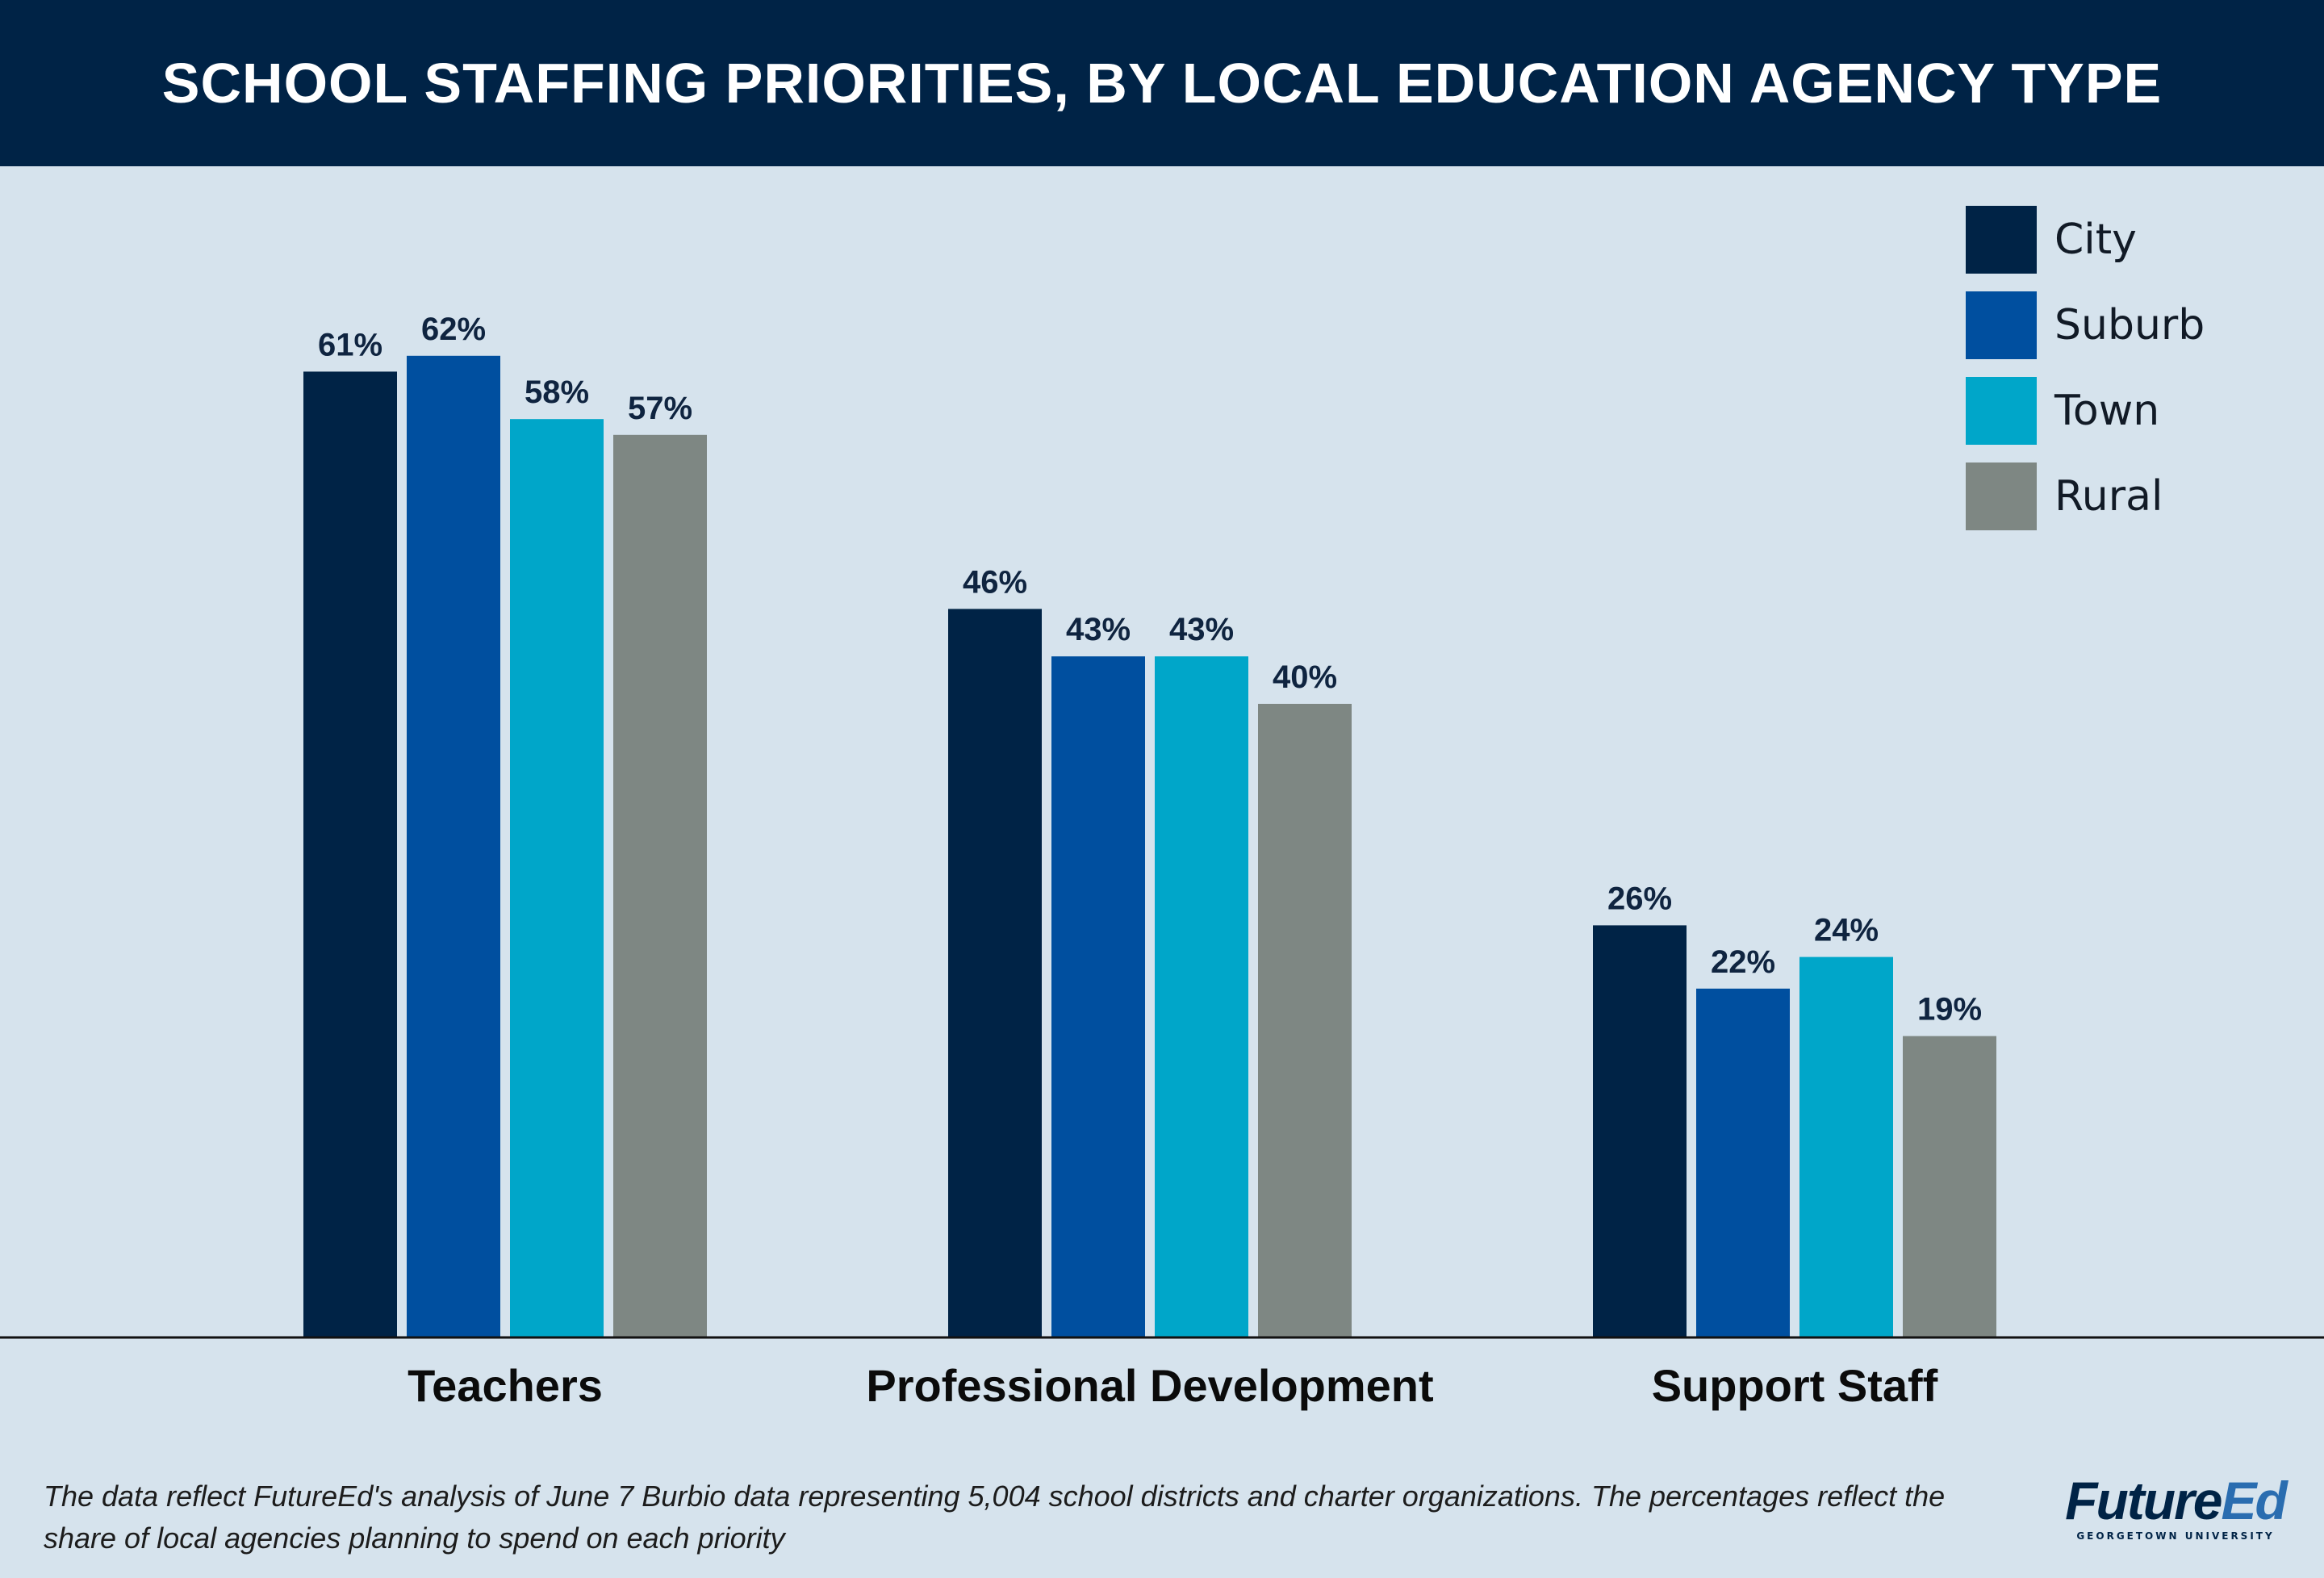 This screenshot has height=1578, width=2324. Describe the element at coordinates (1305, 677) in the screenshot. I see `data-label-rural-1: 40%` at that location.